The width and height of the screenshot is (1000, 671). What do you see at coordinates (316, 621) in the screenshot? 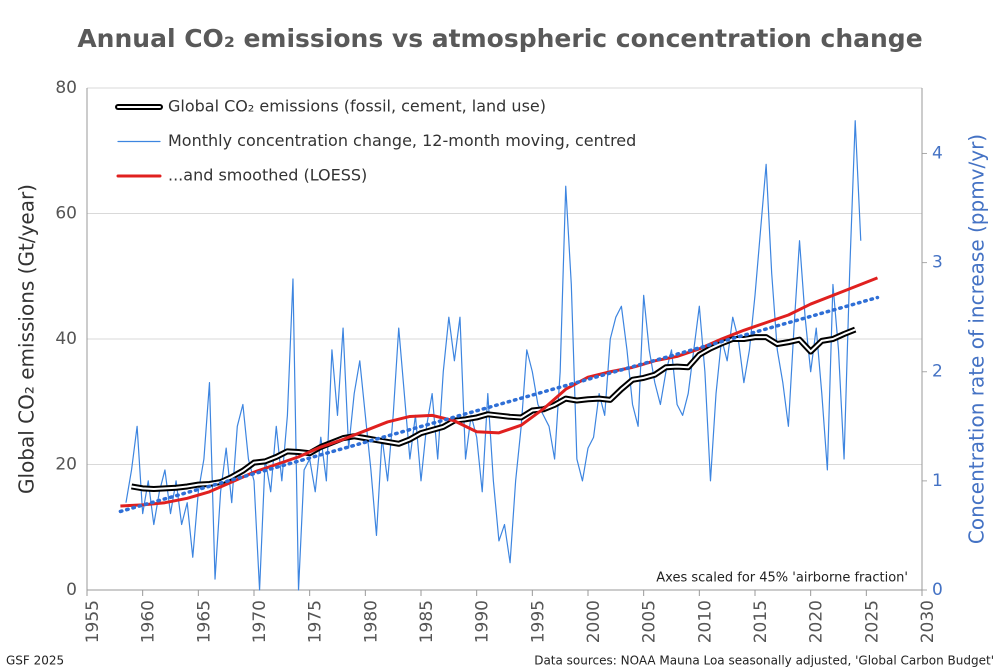
I see `x-tick-label: 1975` at bounding box center [316, 621].